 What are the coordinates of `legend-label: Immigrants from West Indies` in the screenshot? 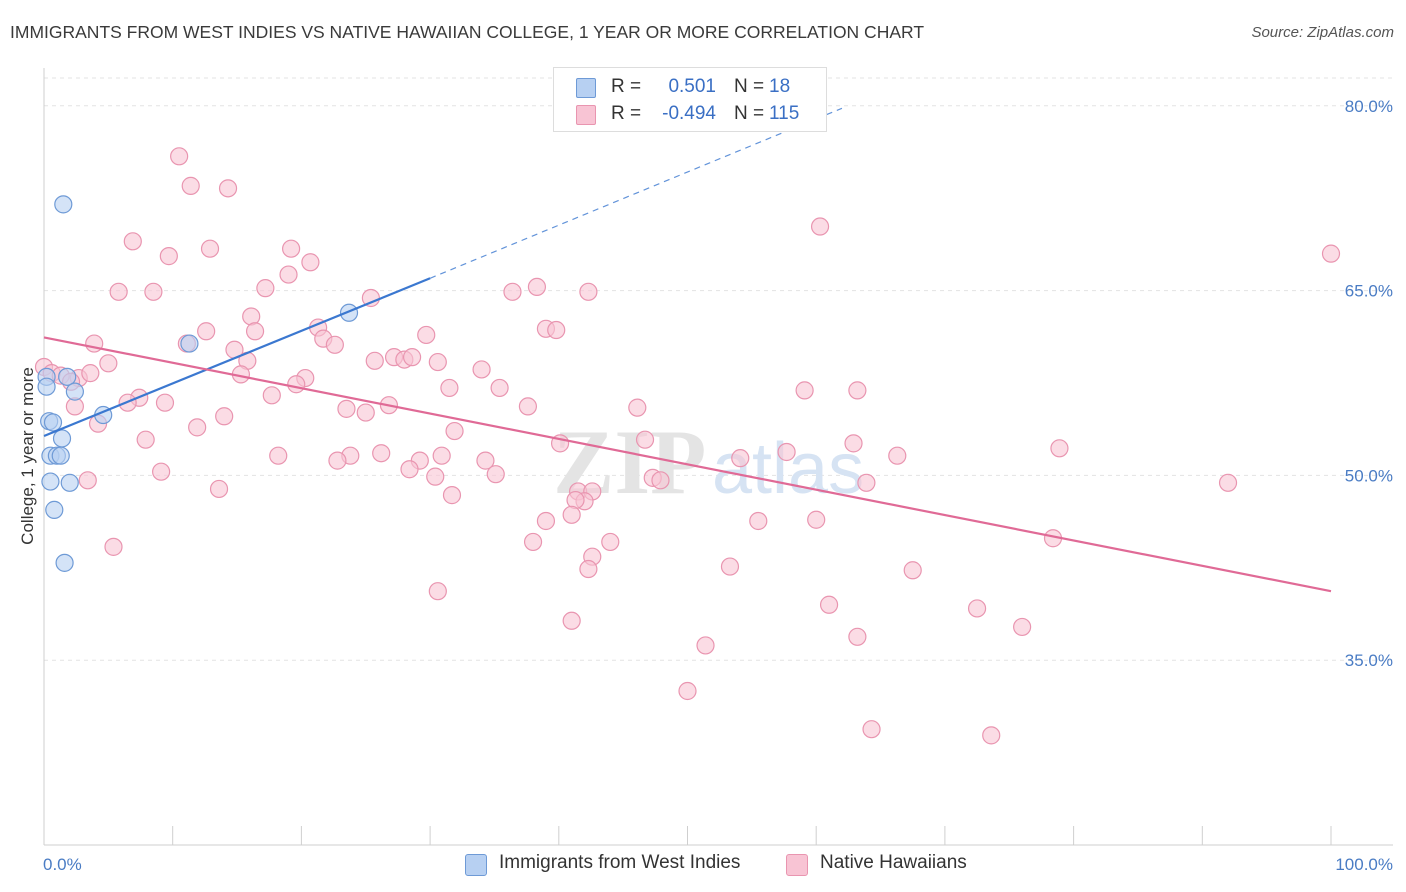 It's located at (620, 862).